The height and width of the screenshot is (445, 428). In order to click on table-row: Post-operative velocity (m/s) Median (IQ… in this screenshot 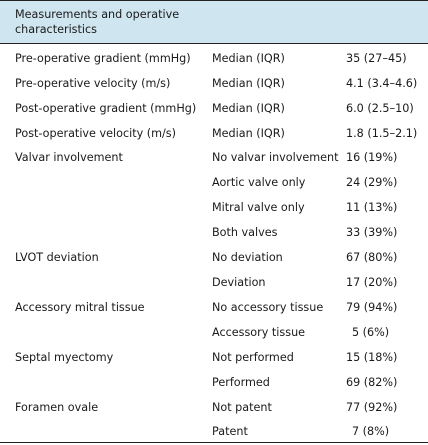, I will do `click(214, 133)`.